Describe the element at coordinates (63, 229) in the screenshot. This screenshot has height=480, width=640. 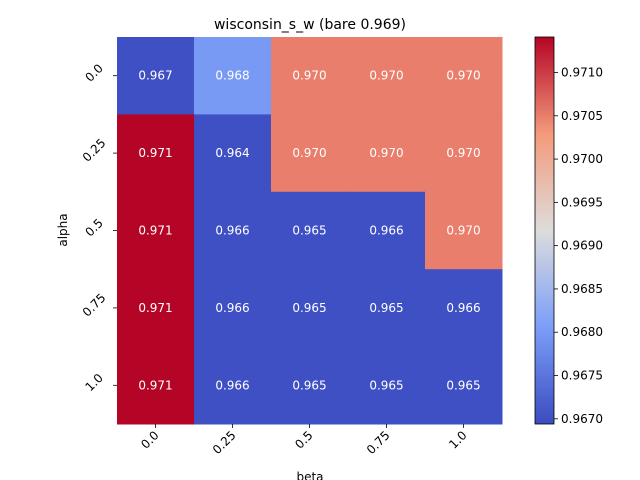
I see `y-axis-label: alpha` at that location.